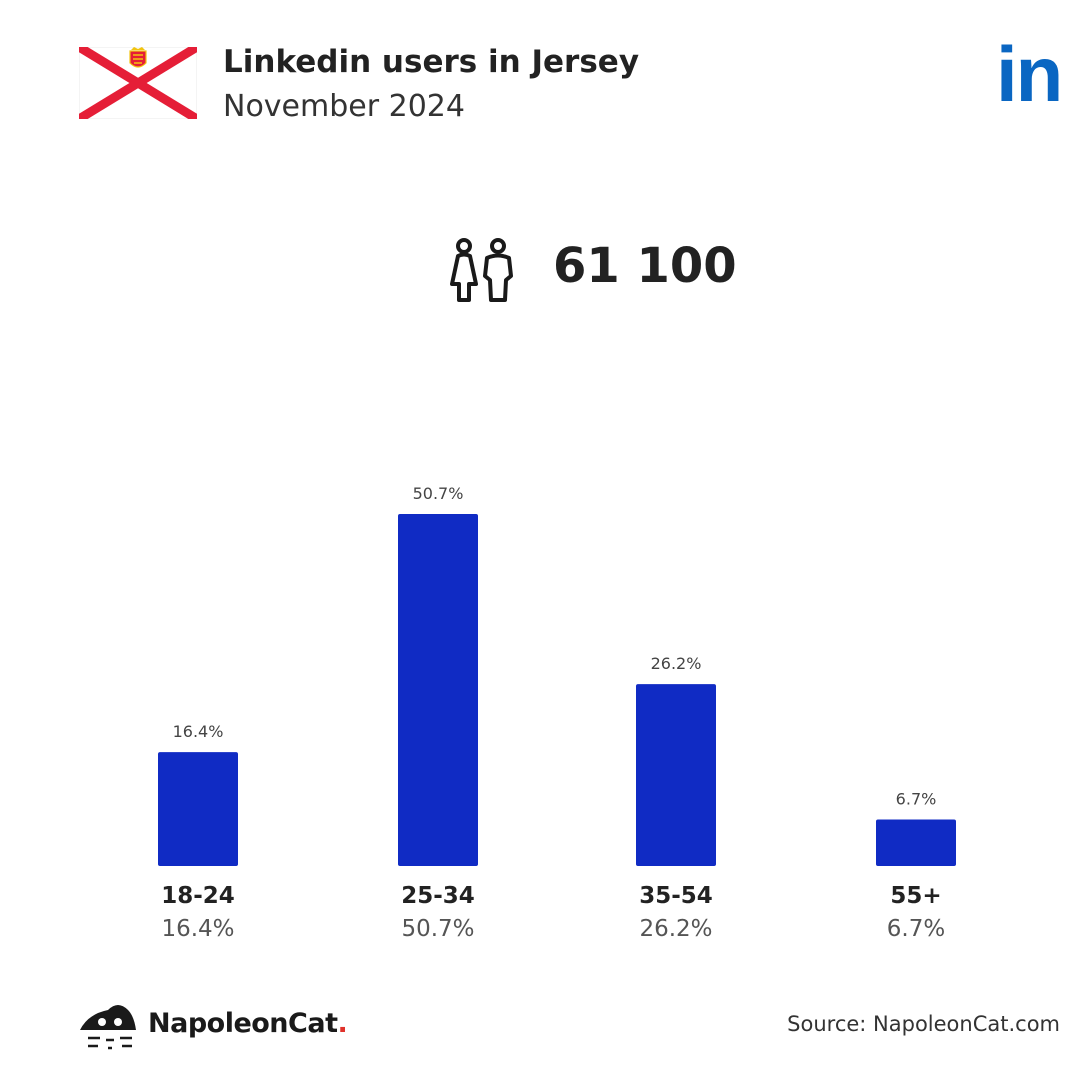  I want to click on brand-name: NapoleonCat., so click(248, 1023).